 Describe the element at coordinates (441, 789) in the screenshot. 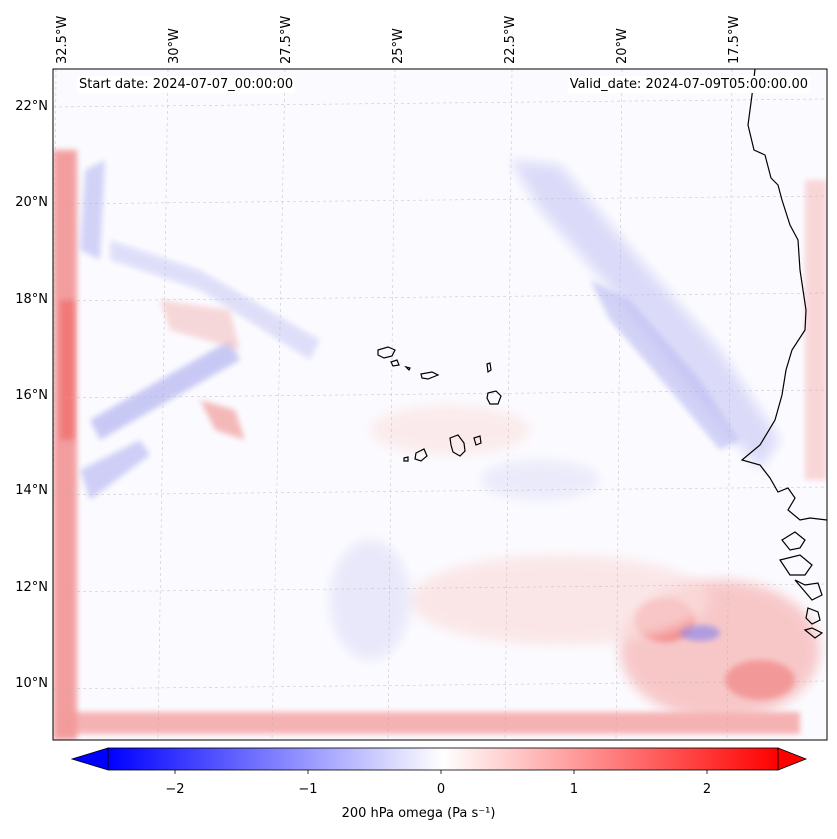

I see `colorbar-tick-label: 0` at that location.